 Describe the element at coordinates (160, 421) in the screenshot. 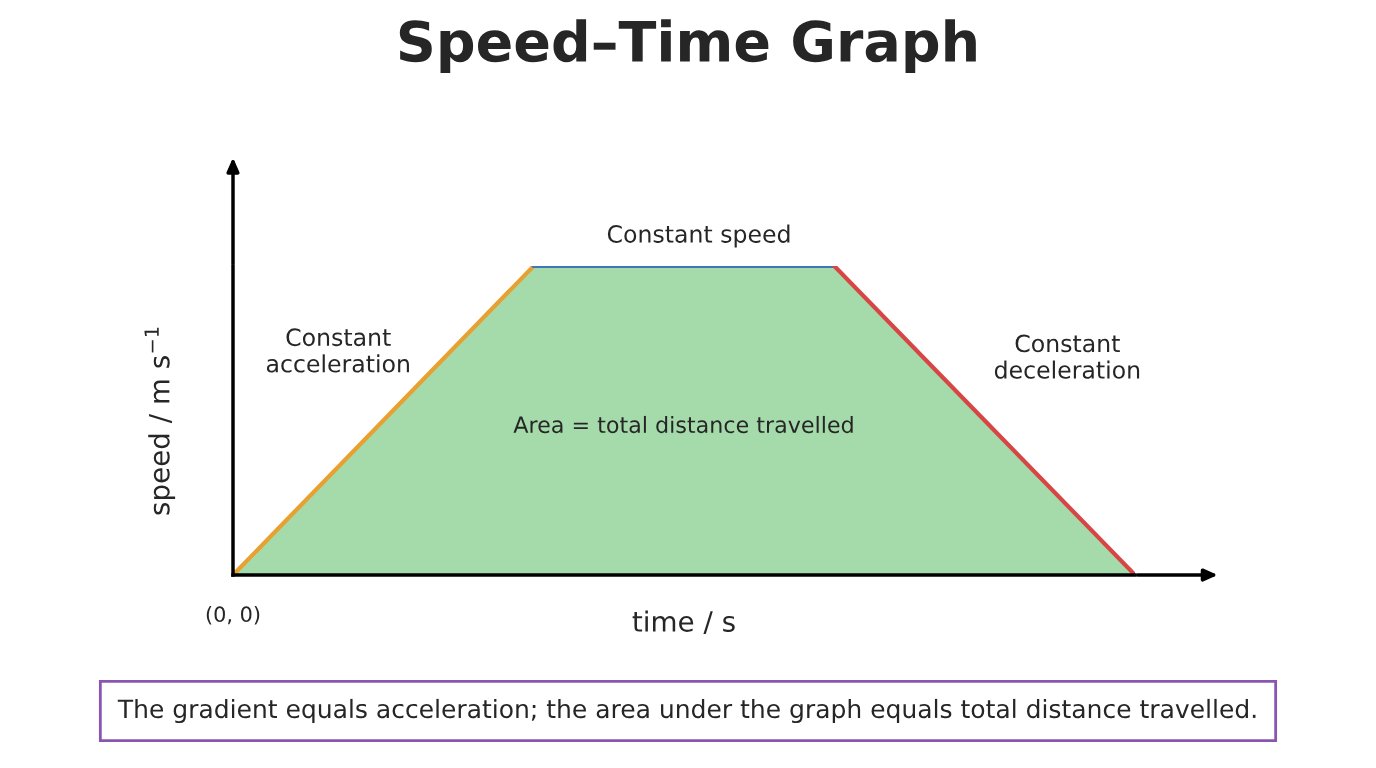

I see `y-axis-title: speed / m s$^{−1}$` at that location.